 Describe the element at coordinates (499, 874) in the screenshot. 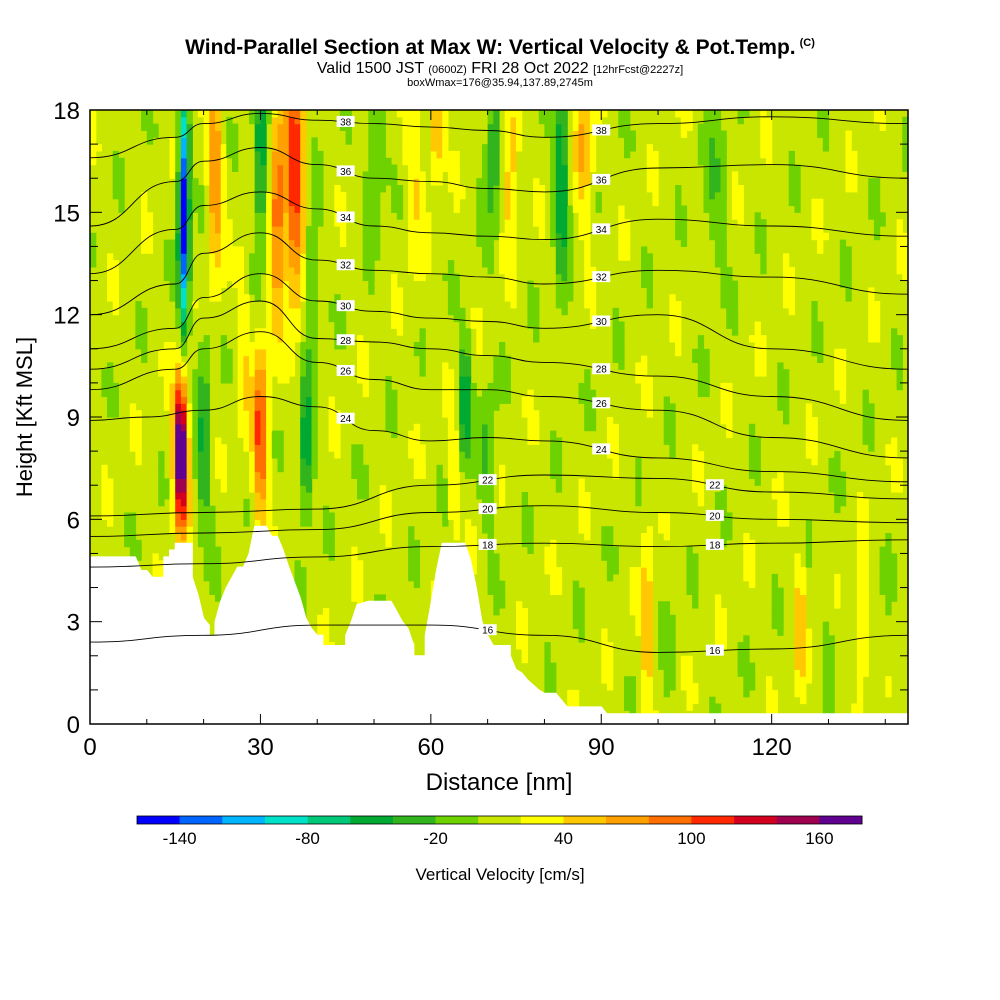

I see `colorbar-label: Vertical Velocity [cm/s]` at that location.